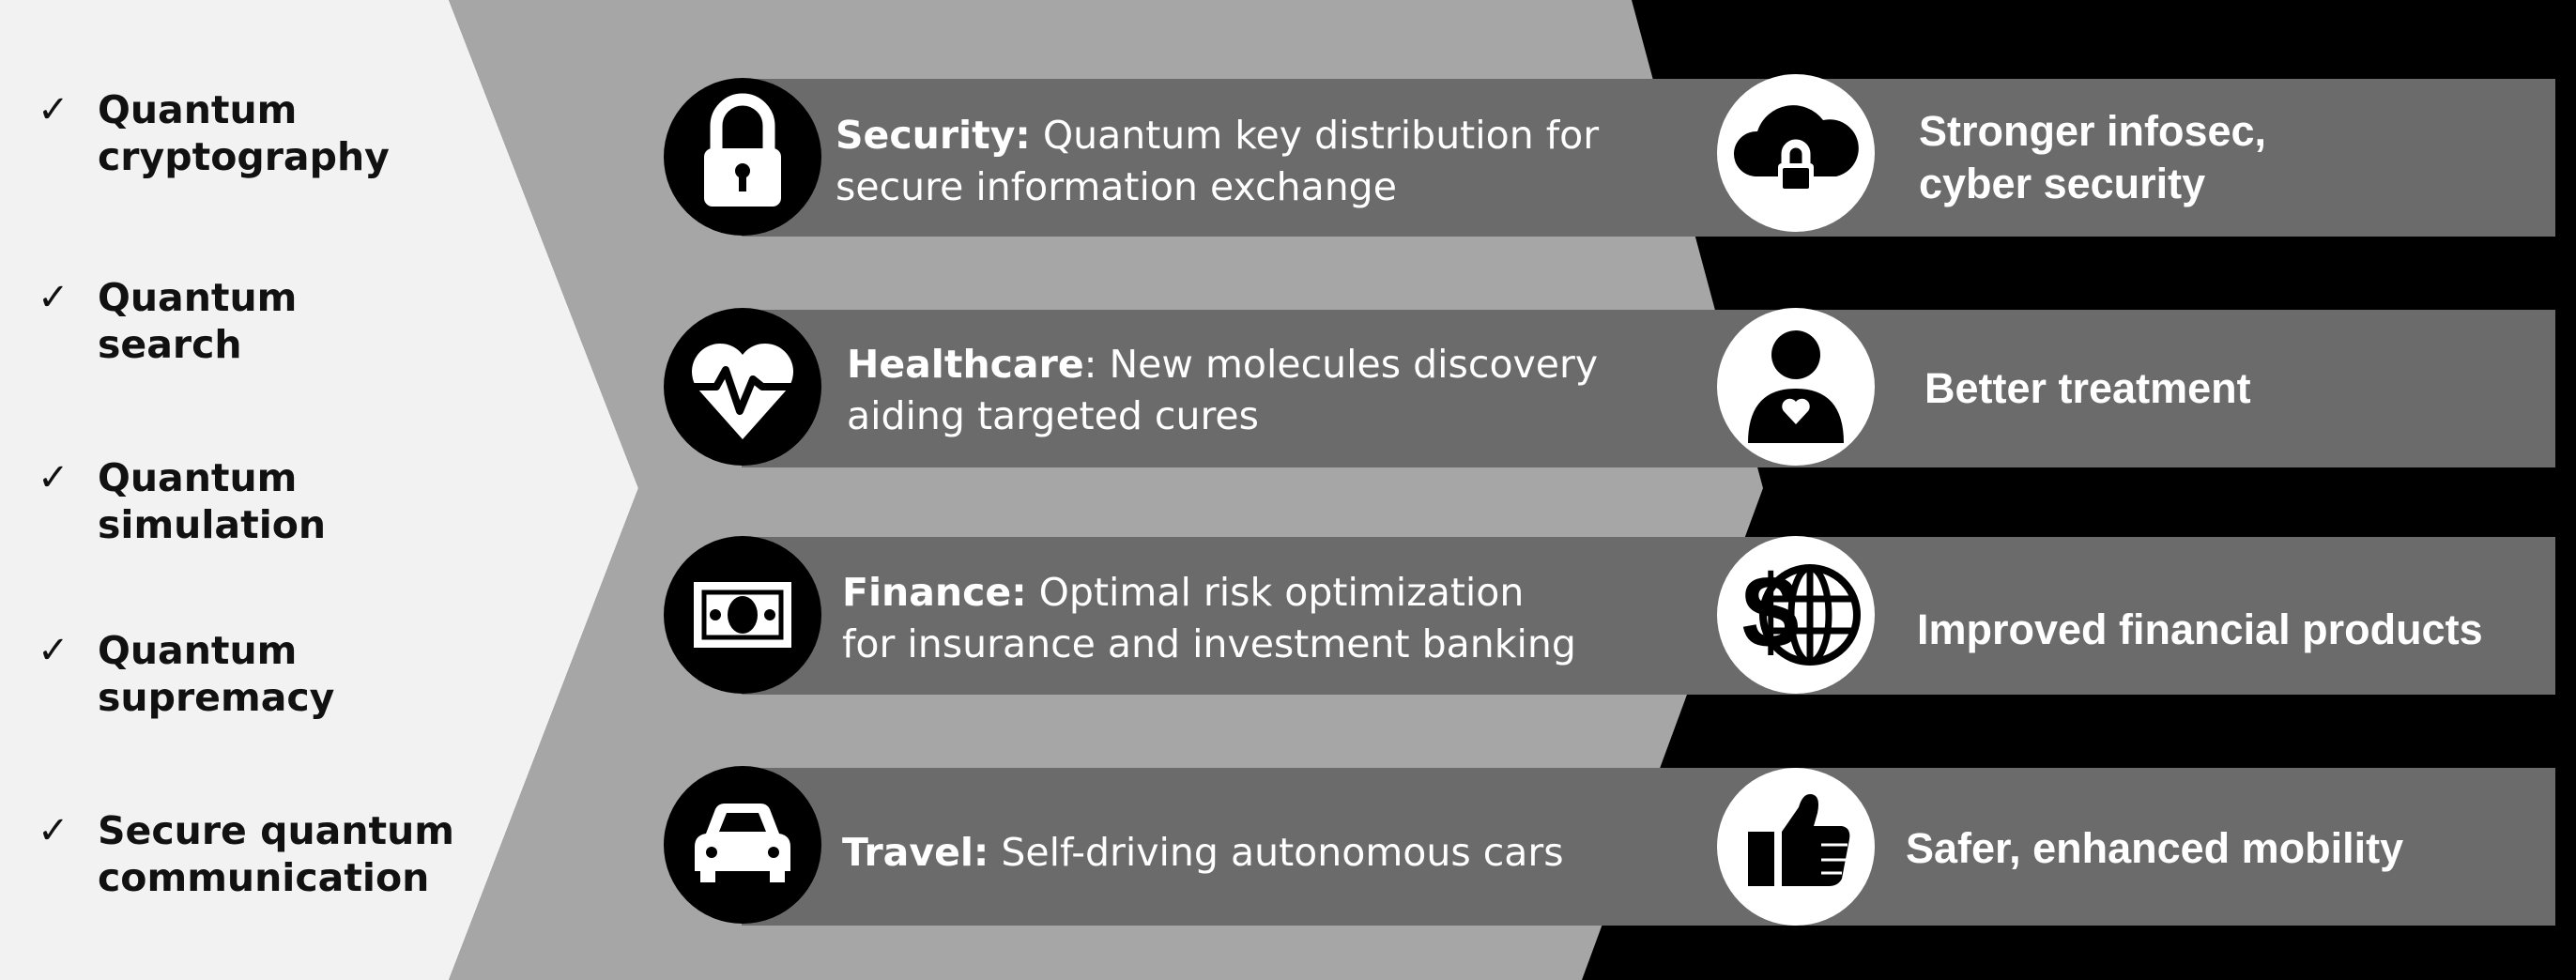 The height and width of the screenshot is (980, 2576). Describe the element at coordinates (966, 364) in the screenshot. I see `application-label: Healthcare` at that location.